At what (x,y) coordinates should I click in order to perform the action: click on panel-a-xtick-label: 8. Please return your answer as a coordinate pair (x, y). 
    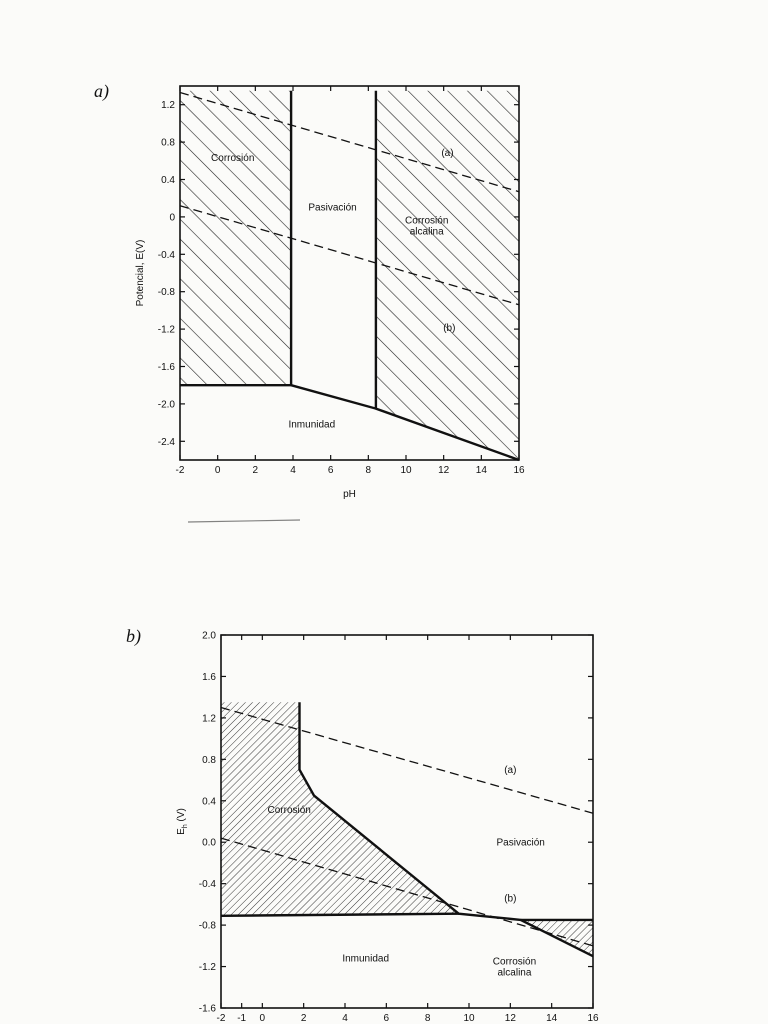
    Looking at the image, I should click on (369, 470).